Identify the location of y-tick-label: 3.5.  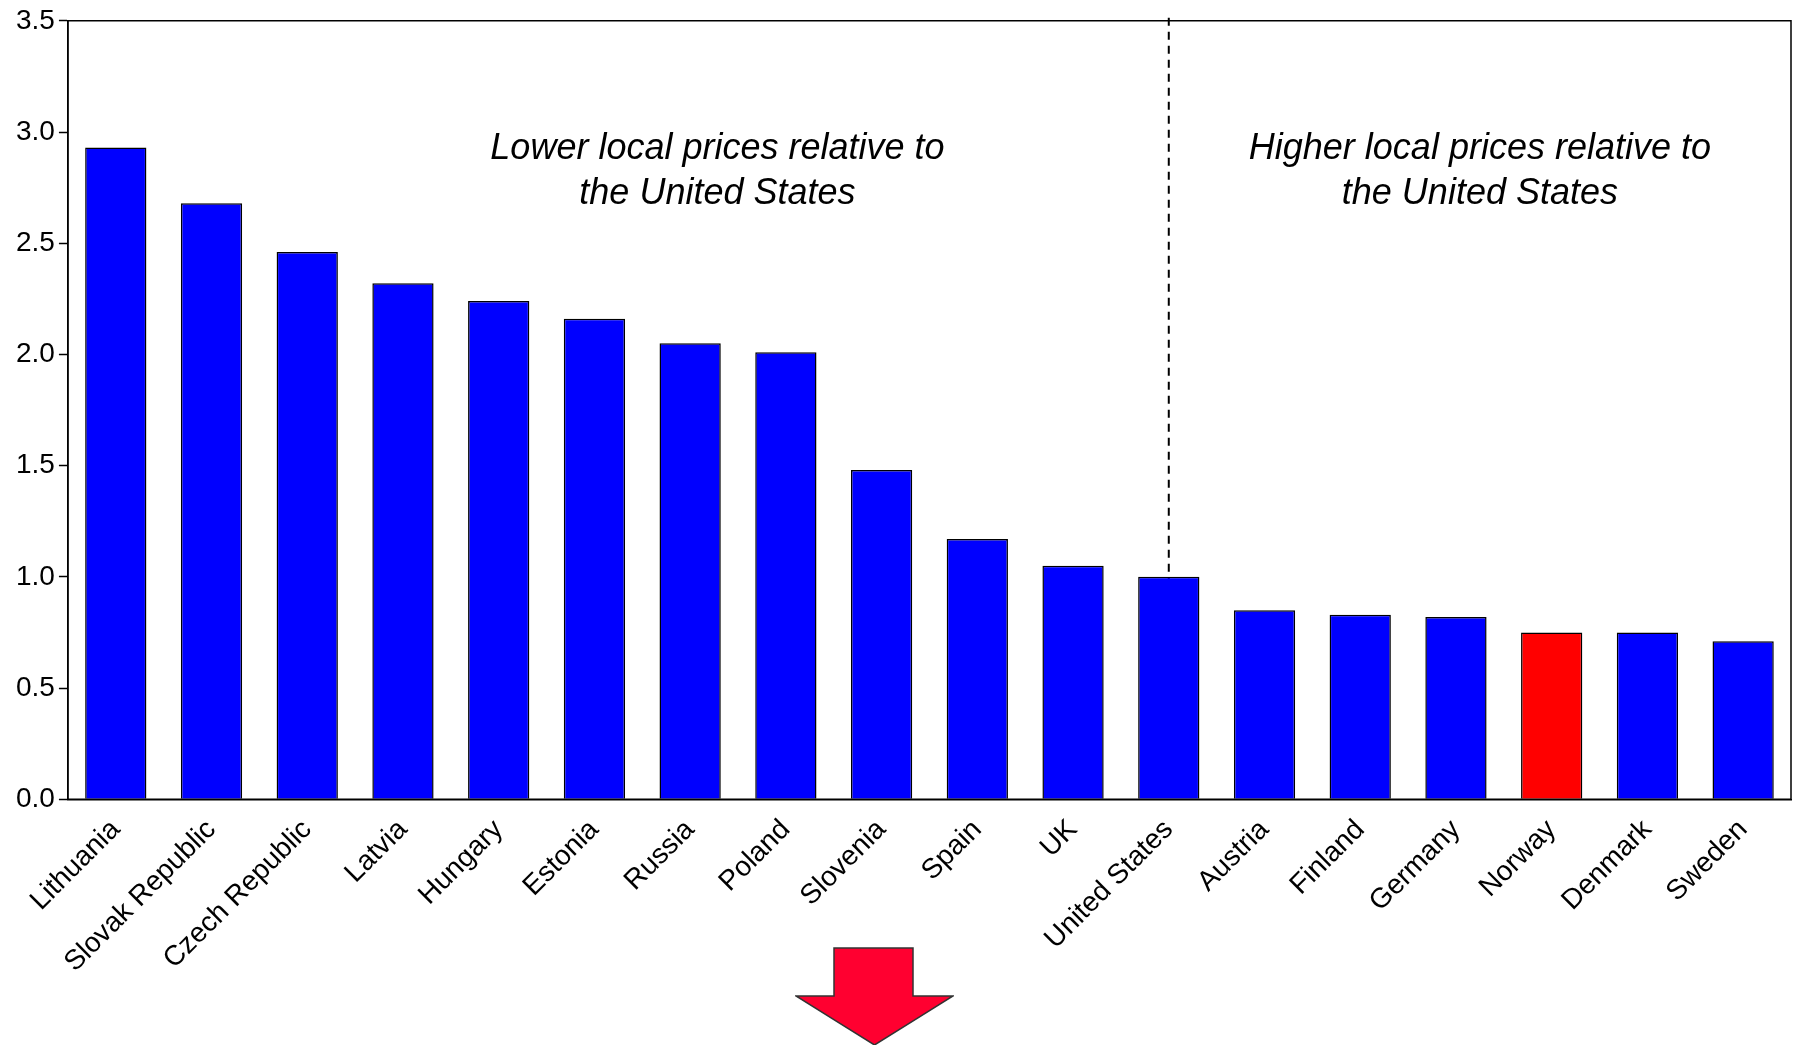
(35, 19).